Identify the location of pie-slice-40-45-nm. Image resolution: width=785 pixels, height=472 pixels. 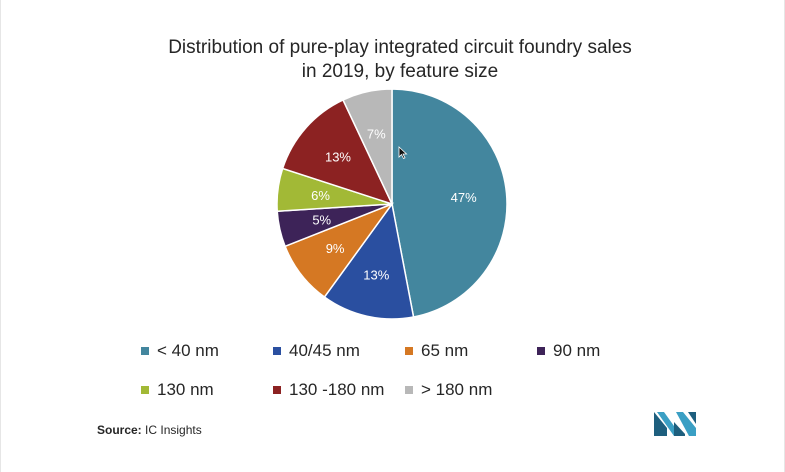
(369, 261).